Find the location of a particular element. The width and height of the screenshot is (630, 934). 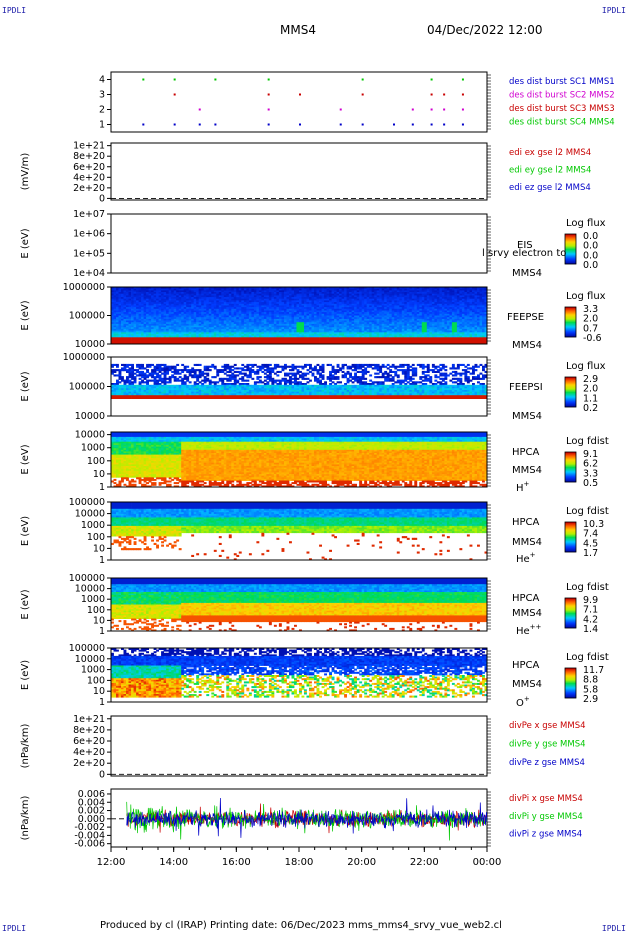

edi-ytick-label: 6e+20 is located at coordinates (89, 167).